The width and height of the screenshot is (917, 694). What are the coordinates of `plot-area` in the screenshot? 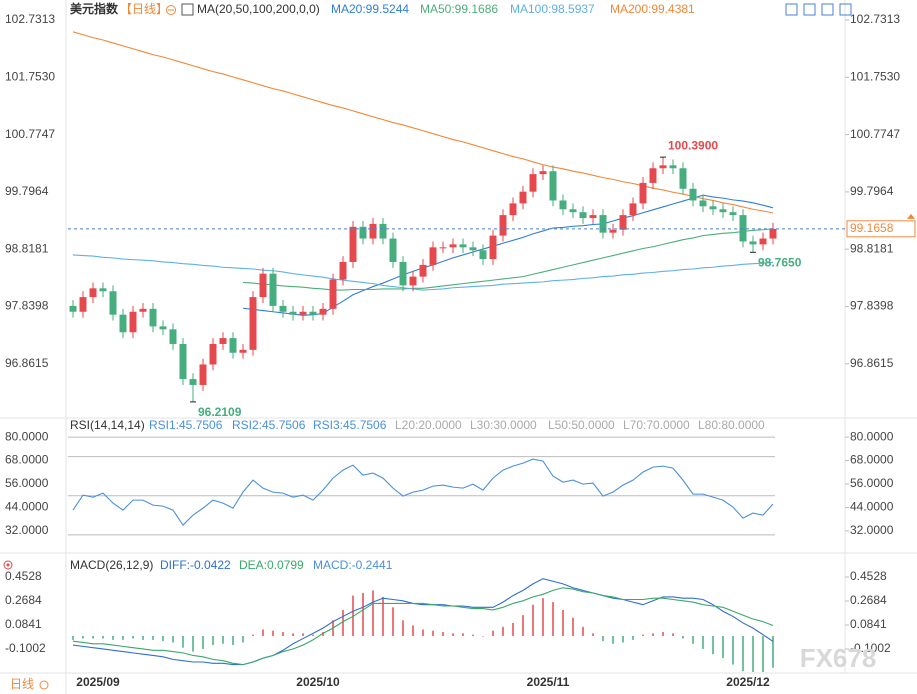 It's located at (421, 486).